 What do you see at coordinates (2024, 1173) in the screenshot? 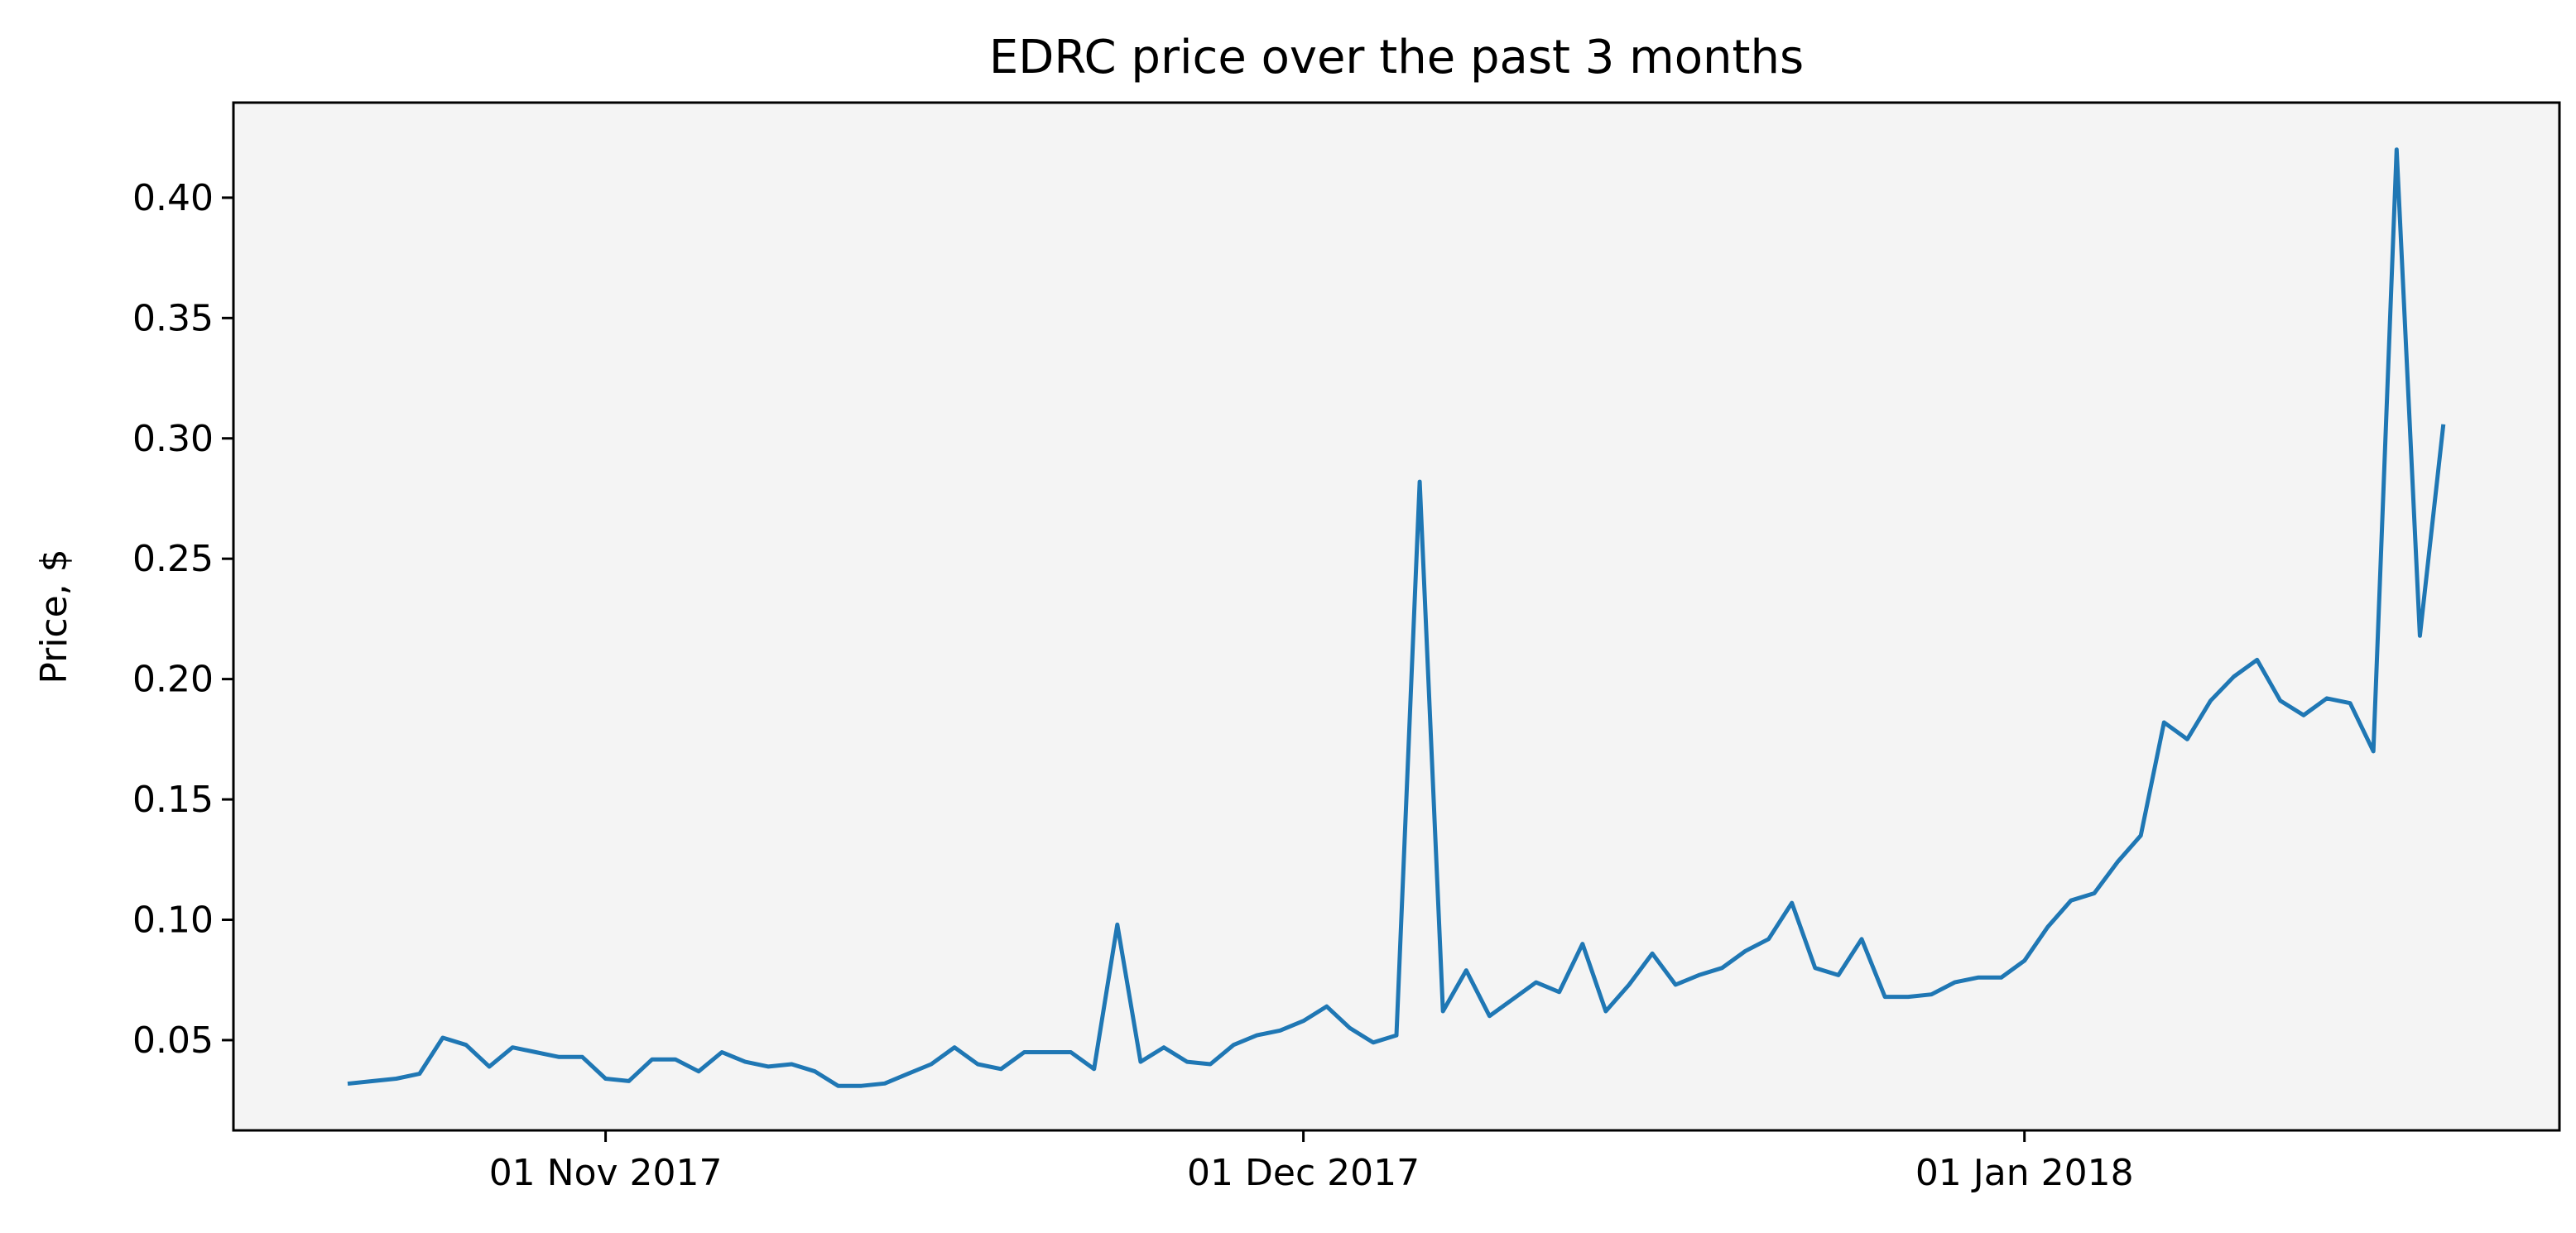
I see `x-tick-label: 01 Jan 2018` at bounding box center [2024, 1173].